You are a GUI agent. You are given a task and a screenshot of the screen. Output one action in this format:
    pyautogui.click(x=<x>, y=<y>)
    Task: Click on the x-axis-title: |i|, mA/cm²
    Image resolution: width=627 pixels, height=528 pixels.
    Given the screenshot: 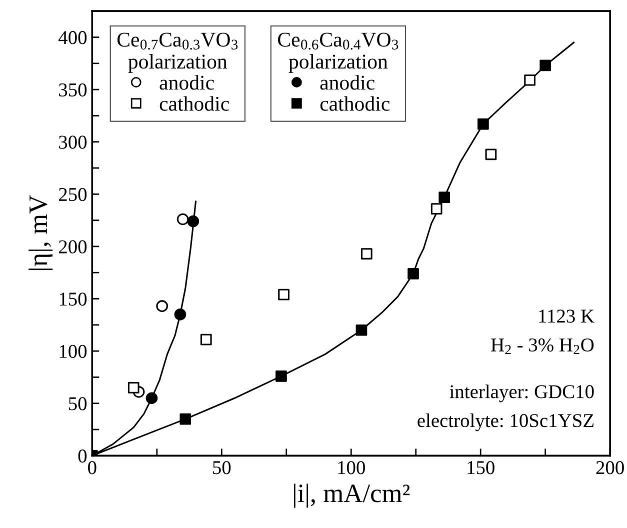 What is the action you would take?
    pyautogui.click(x=352, y=496)
    